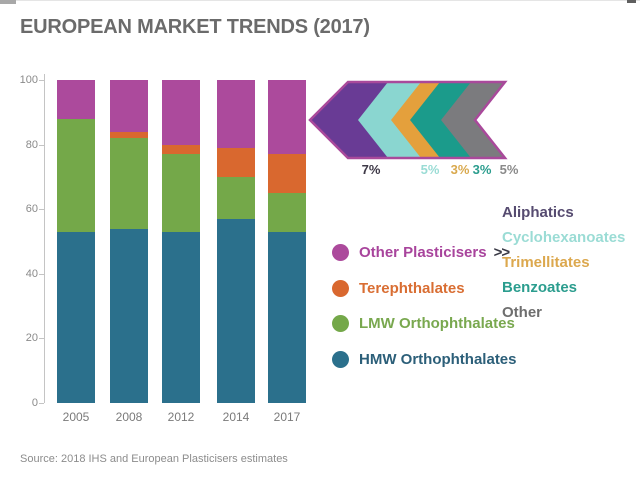  What do you see at coordinates (540, 287) in the screenshot?
I see `breakdown-label-benzoates: Benzoates` at bounding box center [540, 287].